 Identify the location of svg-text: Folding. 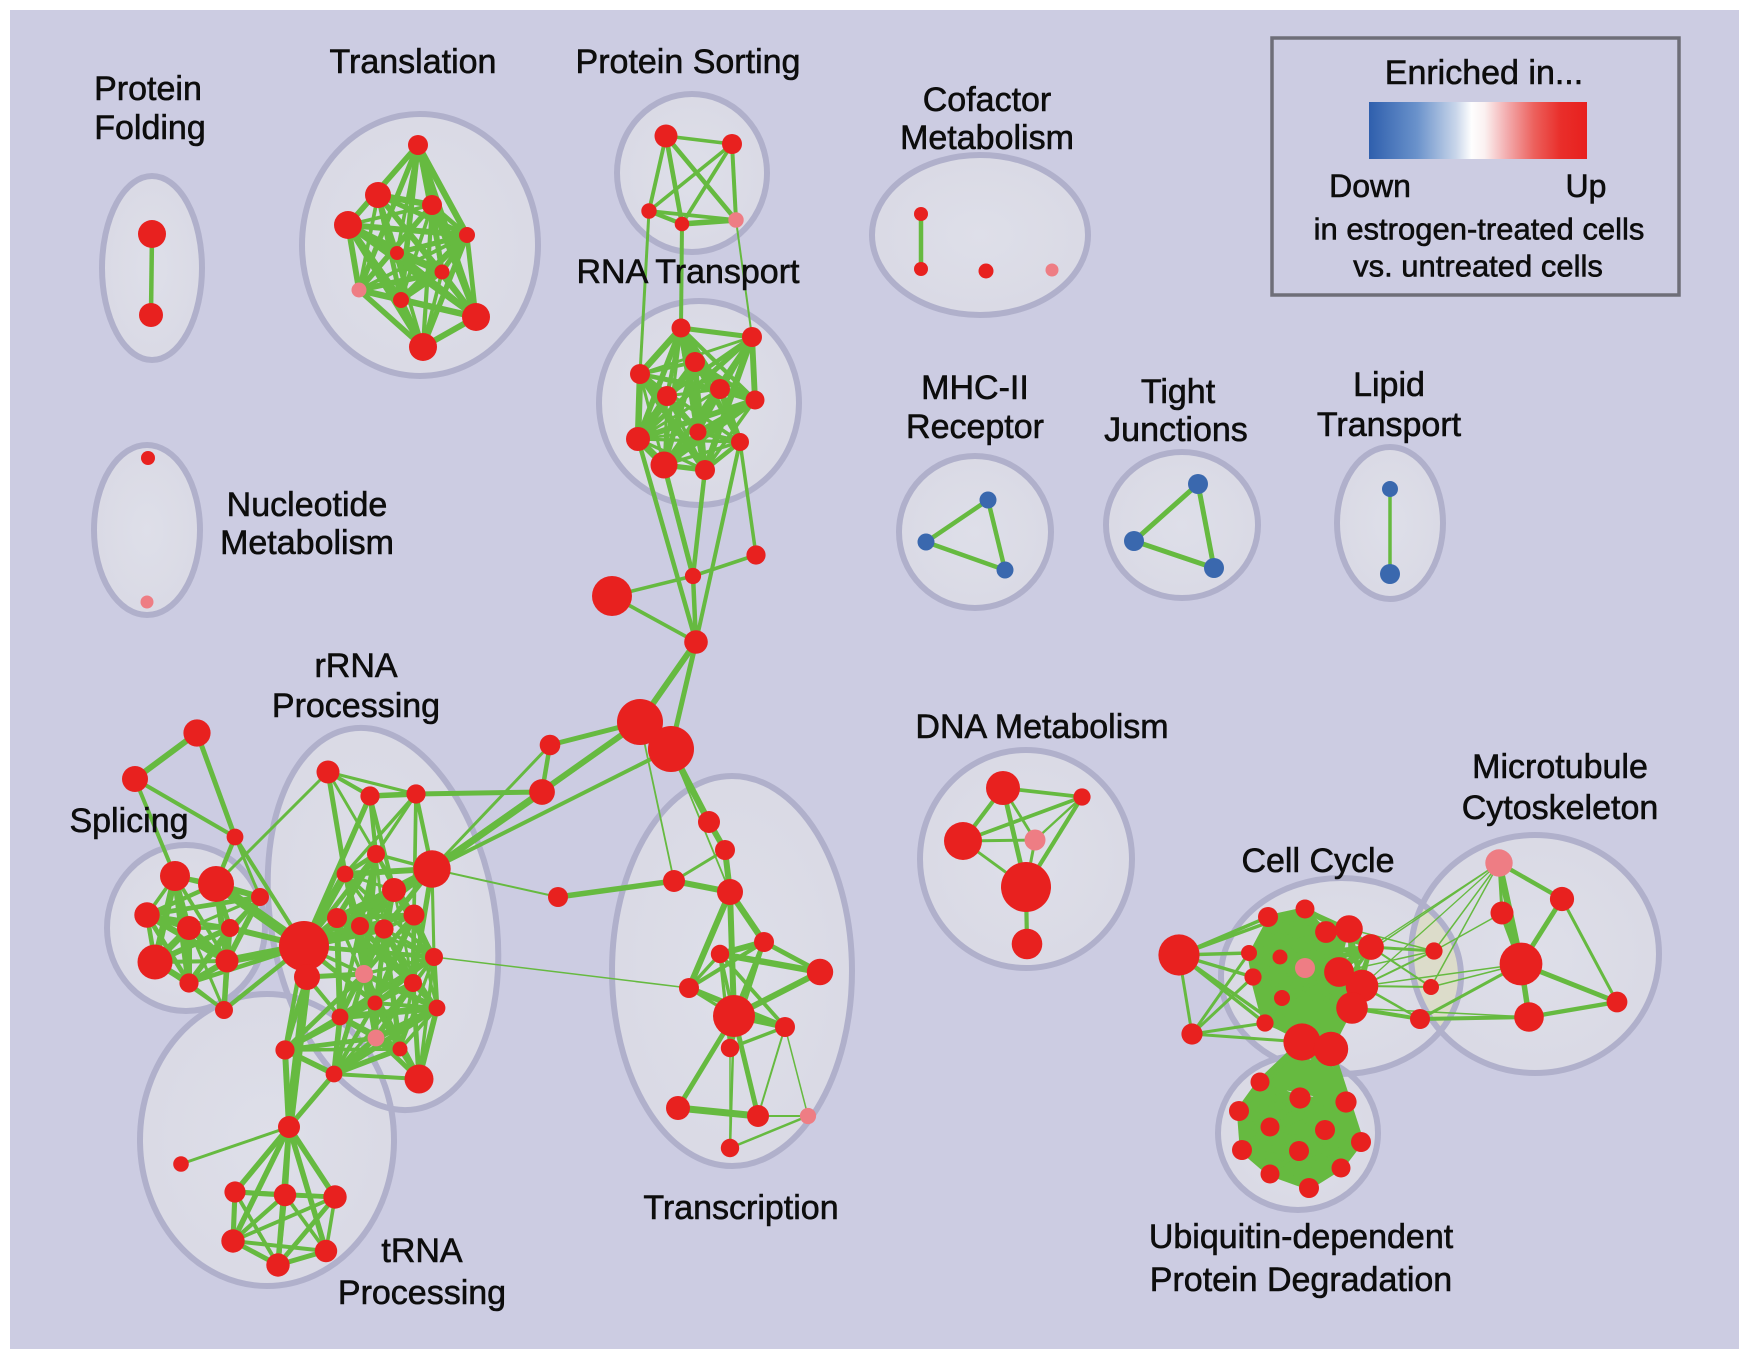
(150, 128).